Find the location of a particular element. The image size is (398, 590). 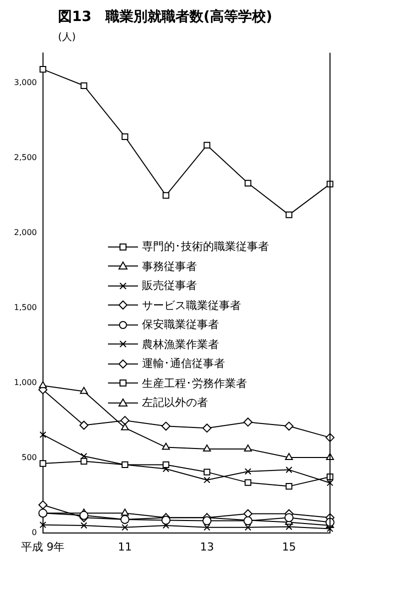

legend-label: 運輸･通信従事者 is located at coordinates (183, 364).